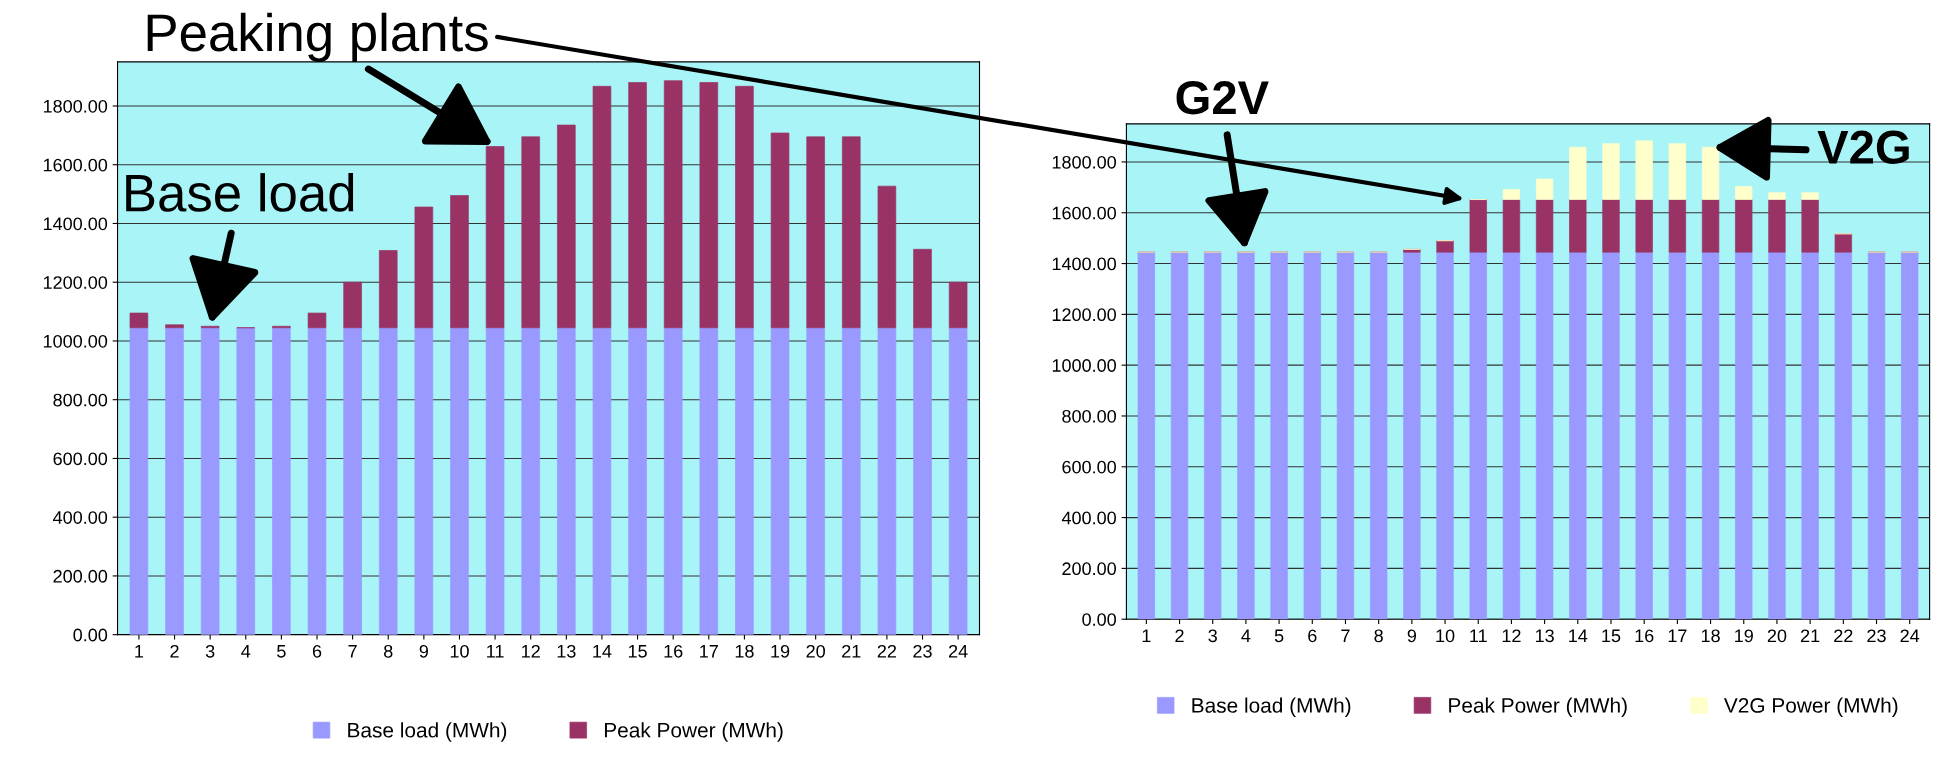  I want to click on annotation: G2V, so click(1222, 98).